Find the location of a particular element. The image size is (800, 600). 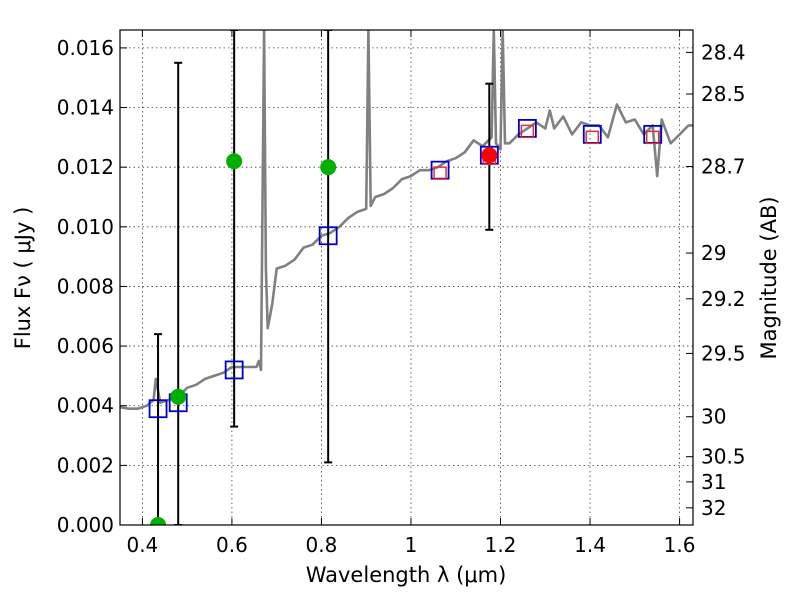

y-axis-label: Flux Fν ( μJy ) is located at coordinates (23, 278).